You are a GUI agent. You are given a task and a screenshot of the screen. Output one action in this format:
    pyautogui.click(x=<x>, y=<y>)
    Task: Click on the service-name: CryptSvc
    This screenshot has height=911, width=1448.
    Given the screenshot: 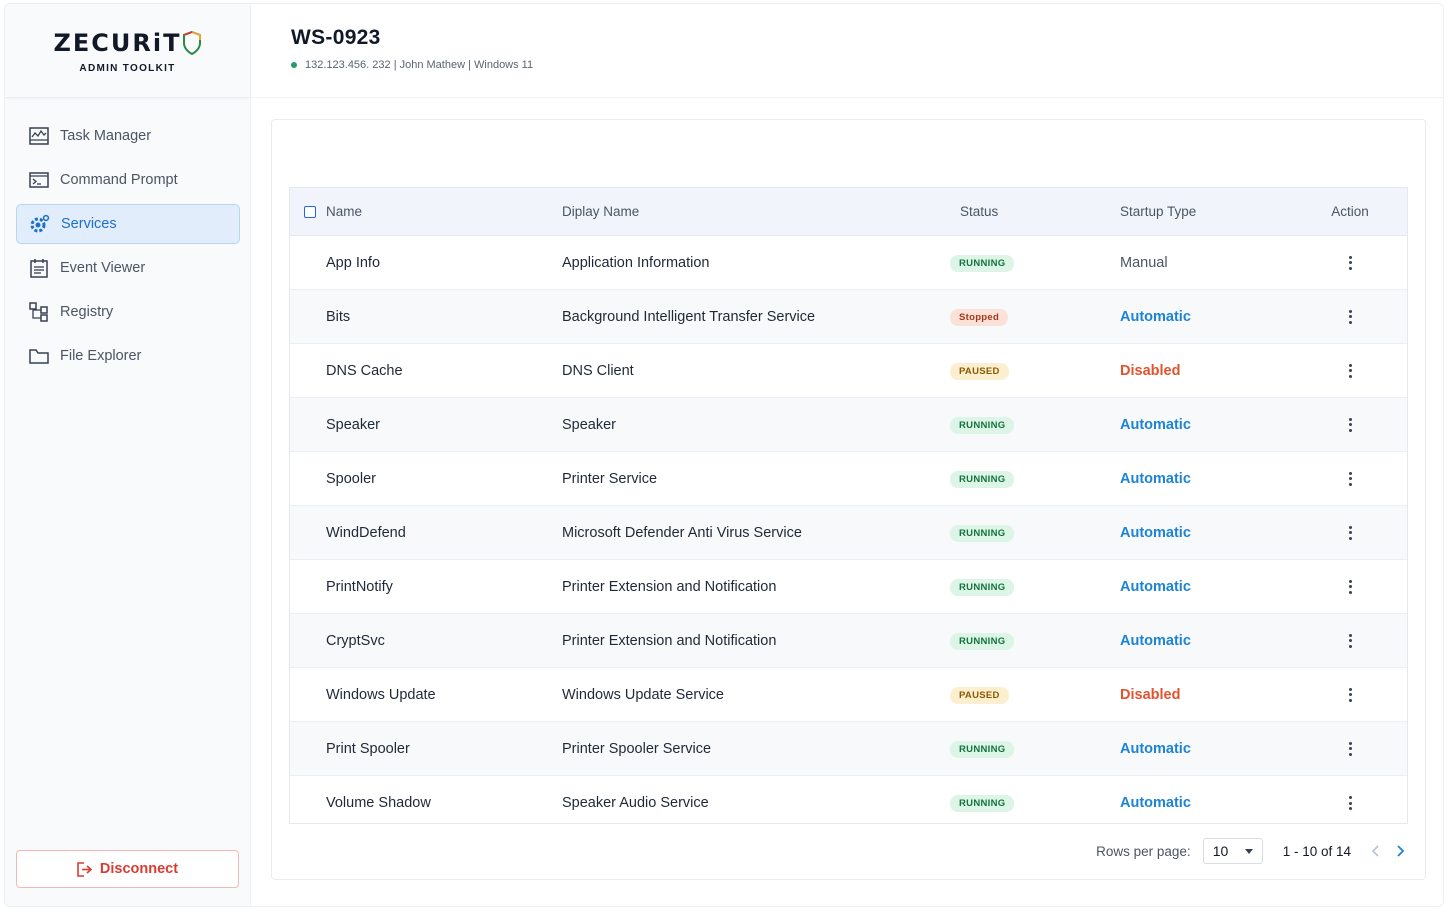 What is the action you would take?
    pyautogui.click(x=355, y=640)
    